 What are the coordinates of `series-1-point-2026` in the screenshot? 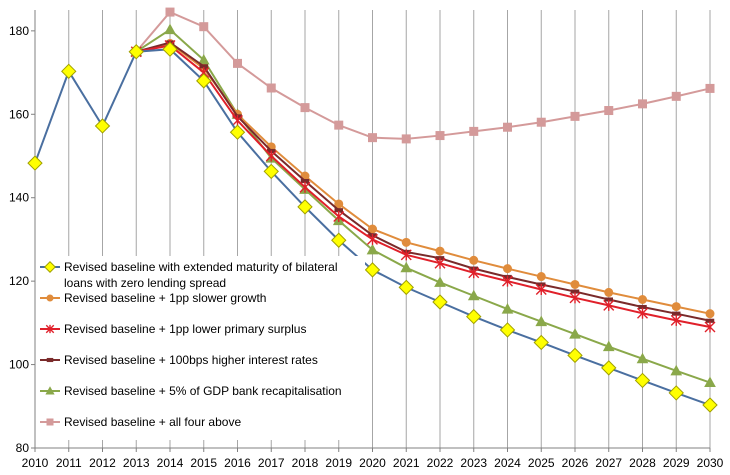 It's located at (575, 355).